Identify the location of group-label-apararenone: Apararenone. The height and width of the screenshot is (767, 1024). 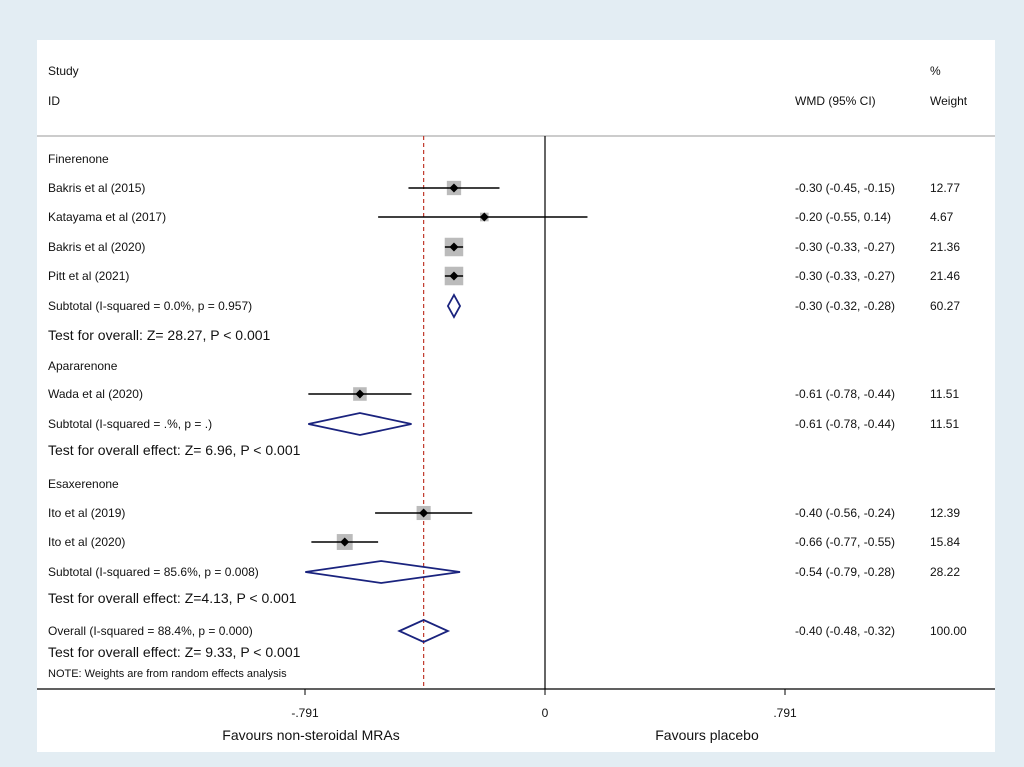
(83, 366).